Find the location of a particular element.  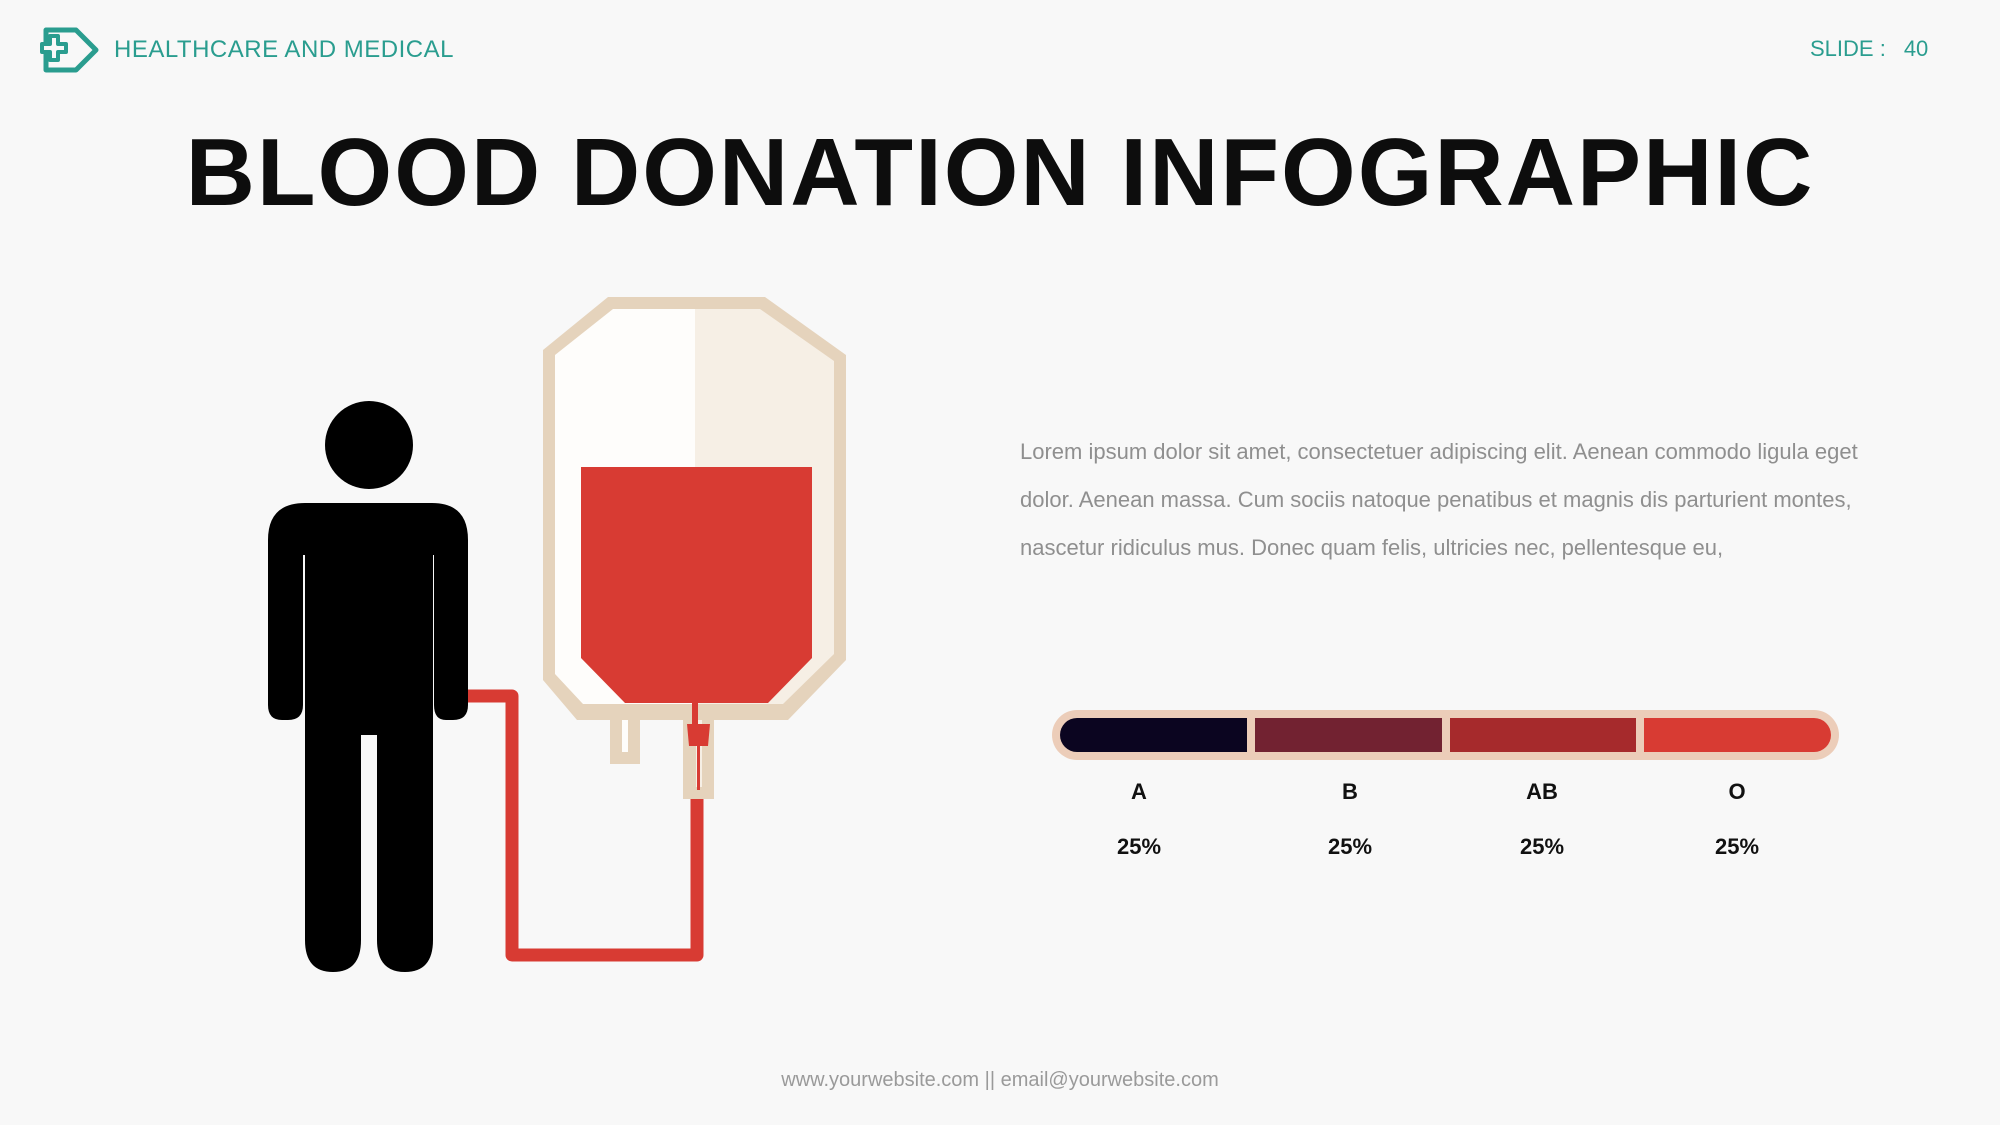

blood-type-segment-a is located at coordinates (1153, 735).